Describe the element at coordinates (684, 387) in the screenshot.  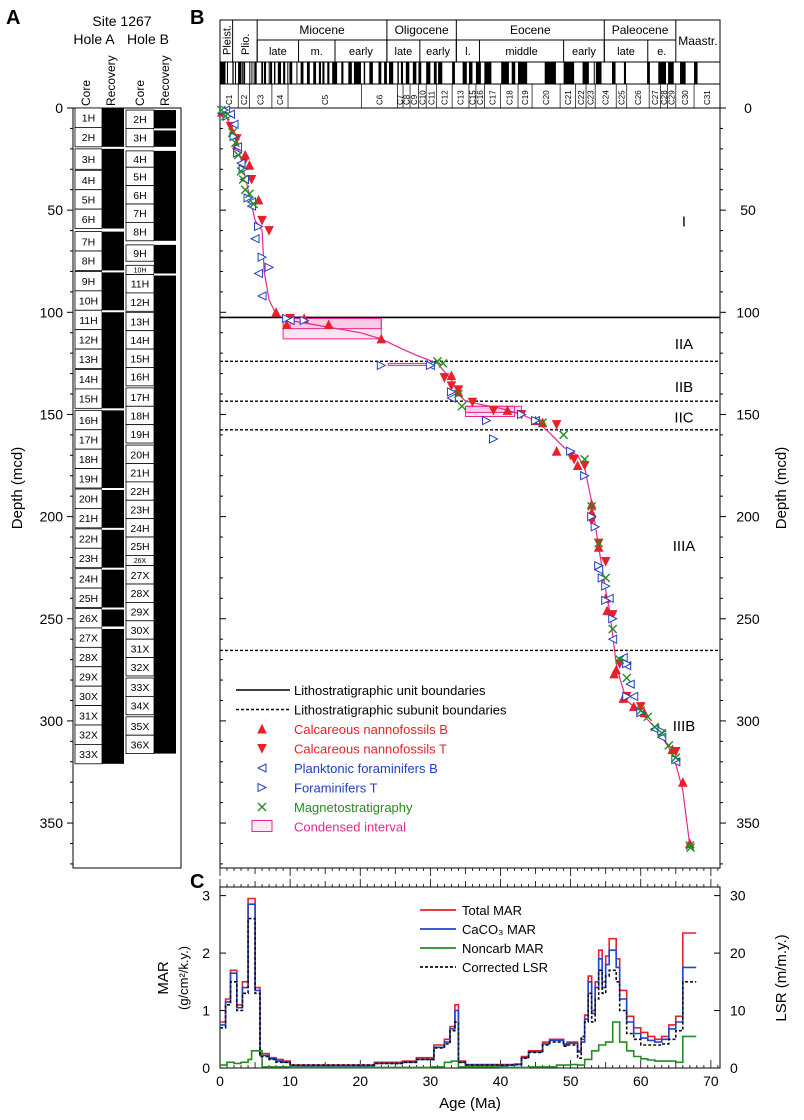
I see `unit-label: IIB` at that location.